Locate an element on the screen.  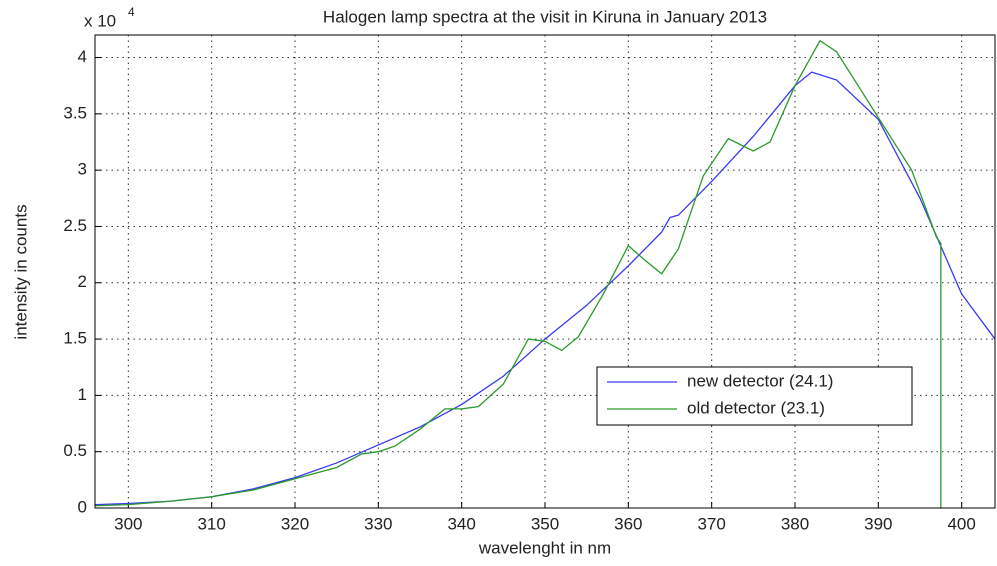
x-tick-label: 310 is located at coordinates (211, 523).